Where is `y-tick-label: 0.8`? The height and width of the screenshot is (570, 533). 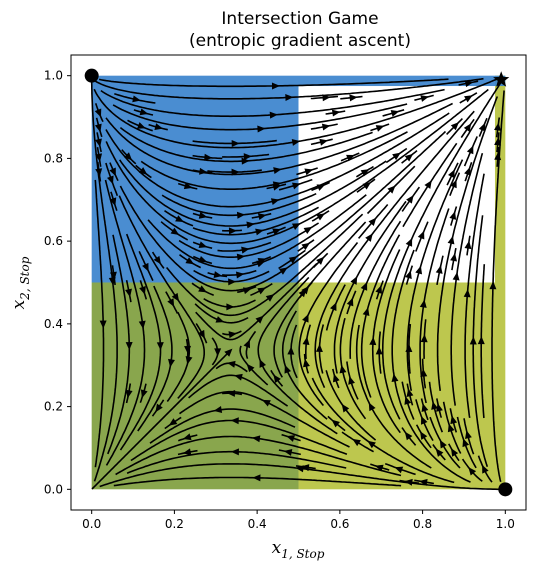 y-tick-label: 0.8 is located at coordinates (53, 158).